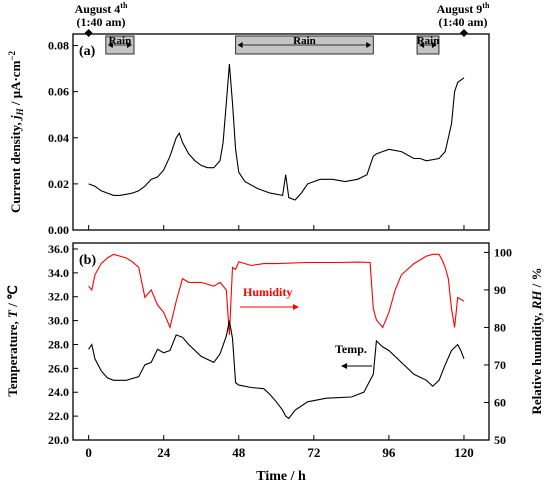 The height and width of the screenshot is (487, 550). I want to click on b-right-tick-label-1: 60, so click(500, 402).